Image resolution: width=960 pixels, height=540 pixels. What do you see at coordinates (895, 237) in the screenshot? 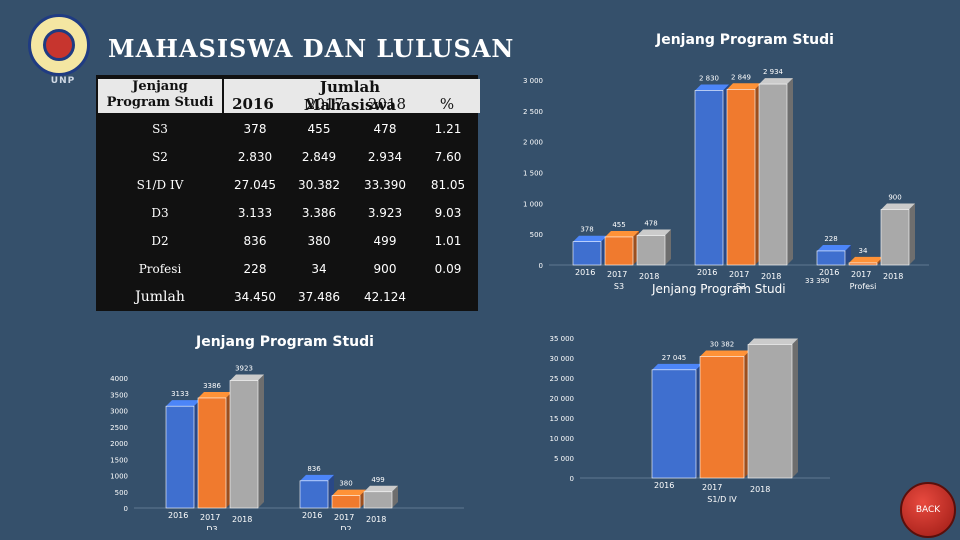
I see `bar-profesi-2018` at bounding box center [895, 237].